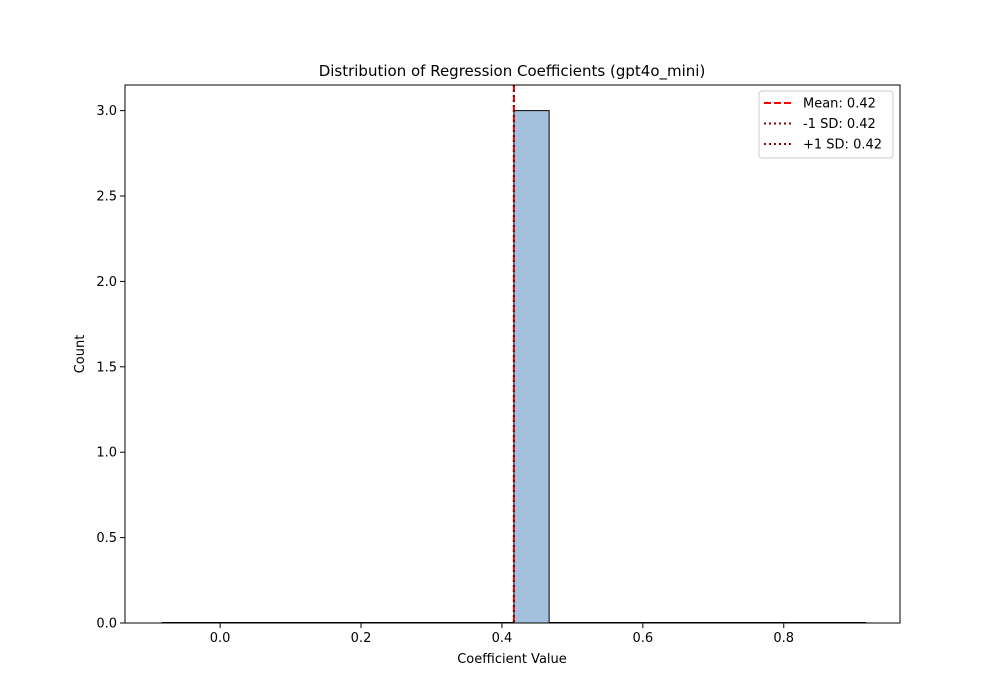  Describe the element at coordinates (106, 197) in the screenshot. I see `y-tick-label-5: 2.5` at that location.